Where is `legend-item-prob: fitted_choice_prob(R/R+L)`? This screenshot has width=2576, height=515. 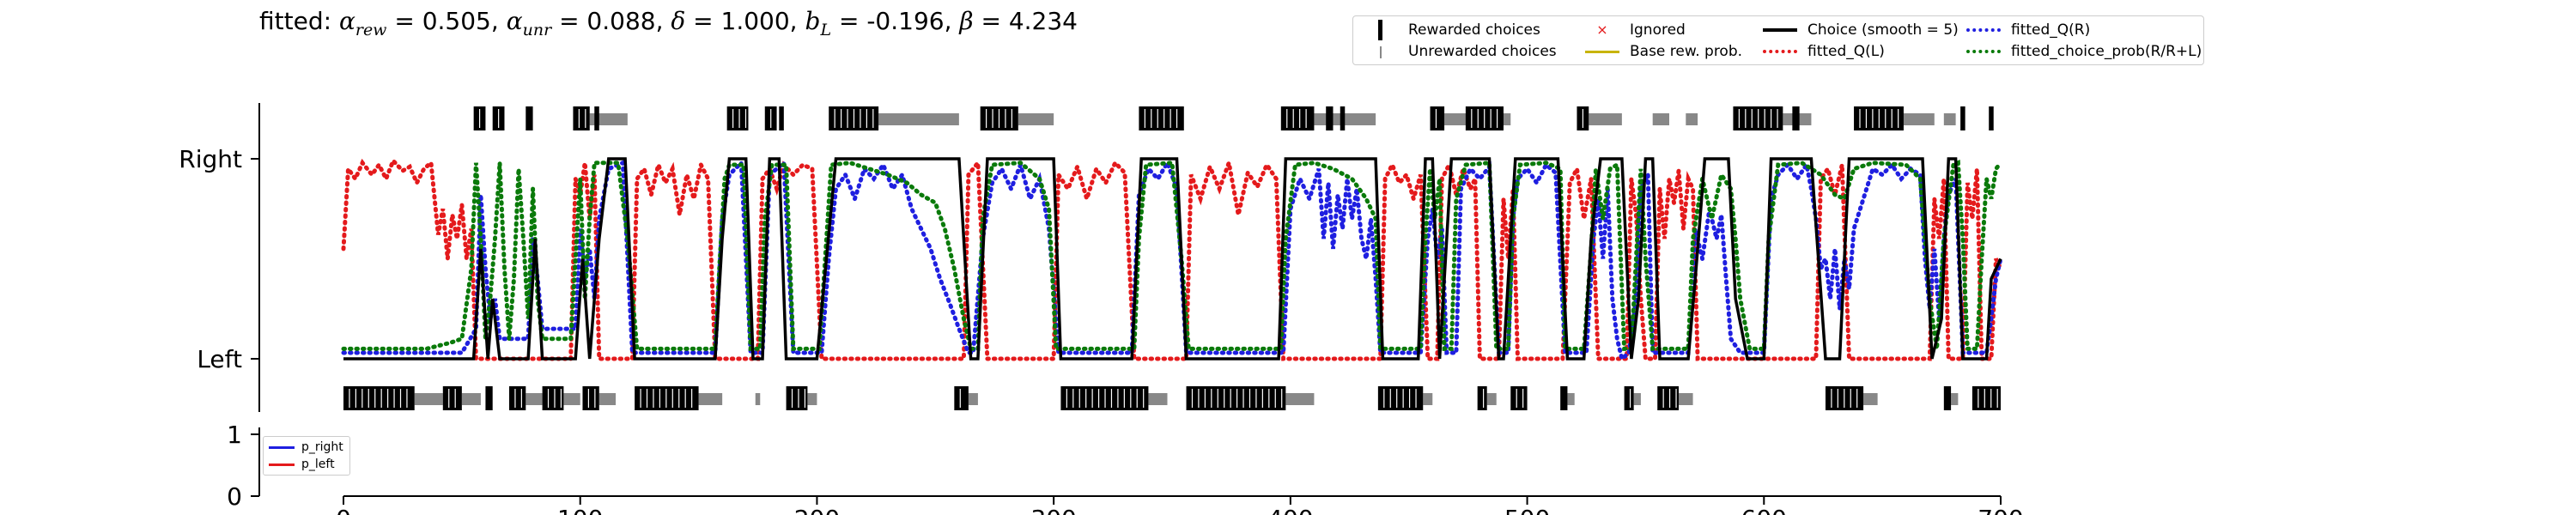
legend-item-prob: fitted_choice_prob(R/R+L) is located at coordinates (2083, 51).